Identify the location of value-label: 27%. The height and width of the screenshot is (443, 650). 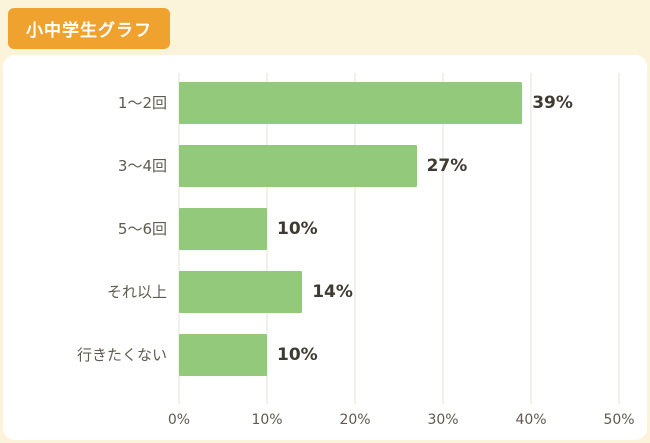
(447, 165).